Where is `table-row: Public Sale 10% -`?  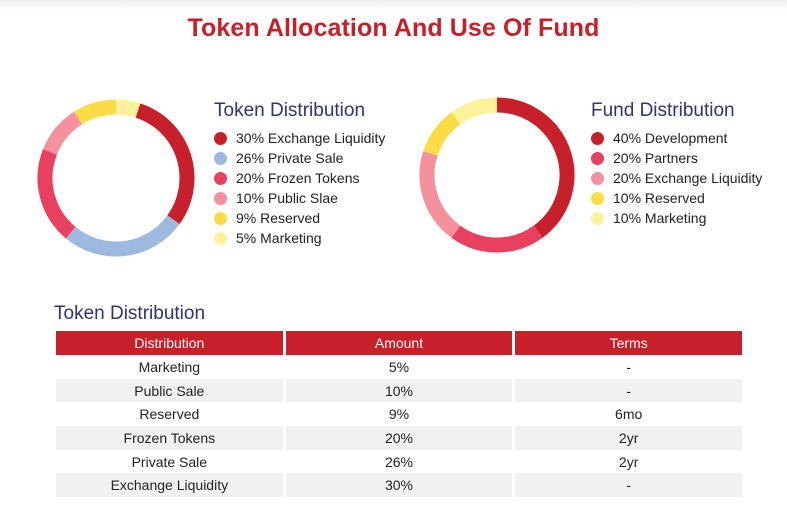
table-row: Public Sale 10% - is located at coordinates (399, 390).